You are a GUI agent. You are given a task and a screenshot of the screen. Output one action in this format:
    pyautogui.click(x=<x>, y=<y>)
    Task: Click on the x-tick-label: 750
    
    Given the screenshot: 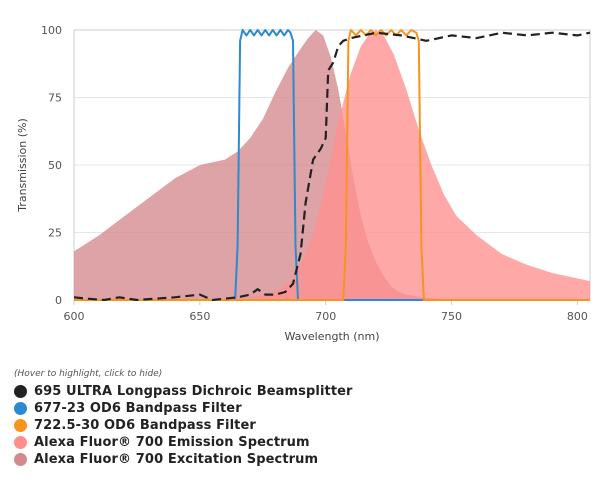 What is the action you would take?
    pyautogui.click(x=451, y=316)
    